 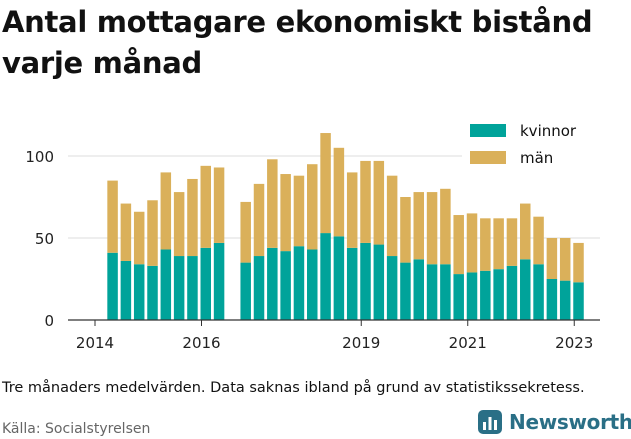 What do you see at coordinates (201, 343) in the screenshot?
I see `x-tick-label: 2016` at bounding box center [201, 343].